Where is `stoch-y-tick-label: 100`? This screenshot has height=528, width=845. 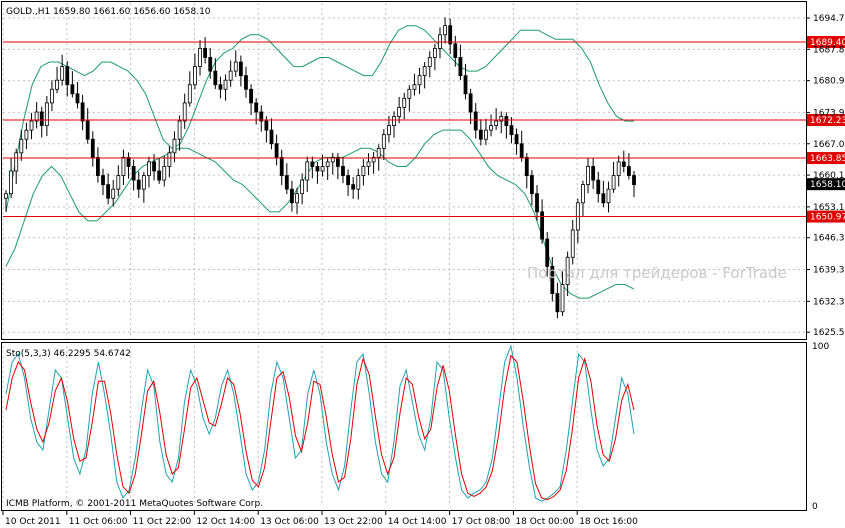
stoch-y-tick-label: 100 is located at coordinates (820, 347).